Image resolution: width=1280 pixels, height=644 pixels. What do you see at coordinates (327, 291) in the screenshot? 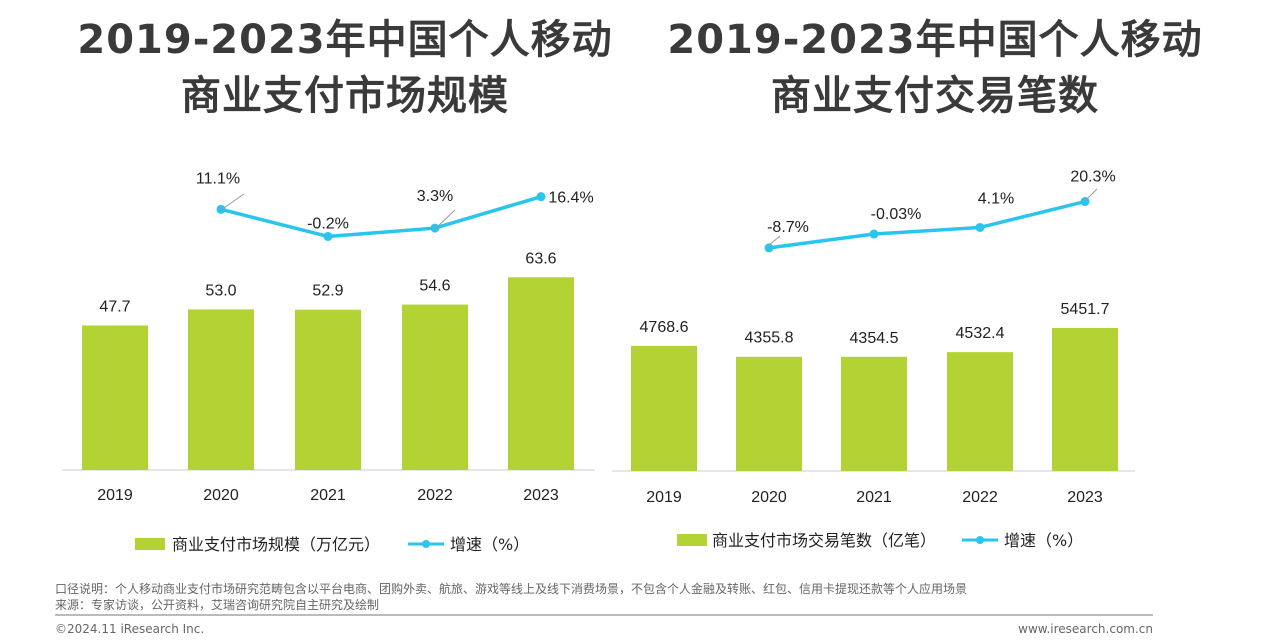
I see `bar-value-label: 52.9` at bounding box center [327, 291].